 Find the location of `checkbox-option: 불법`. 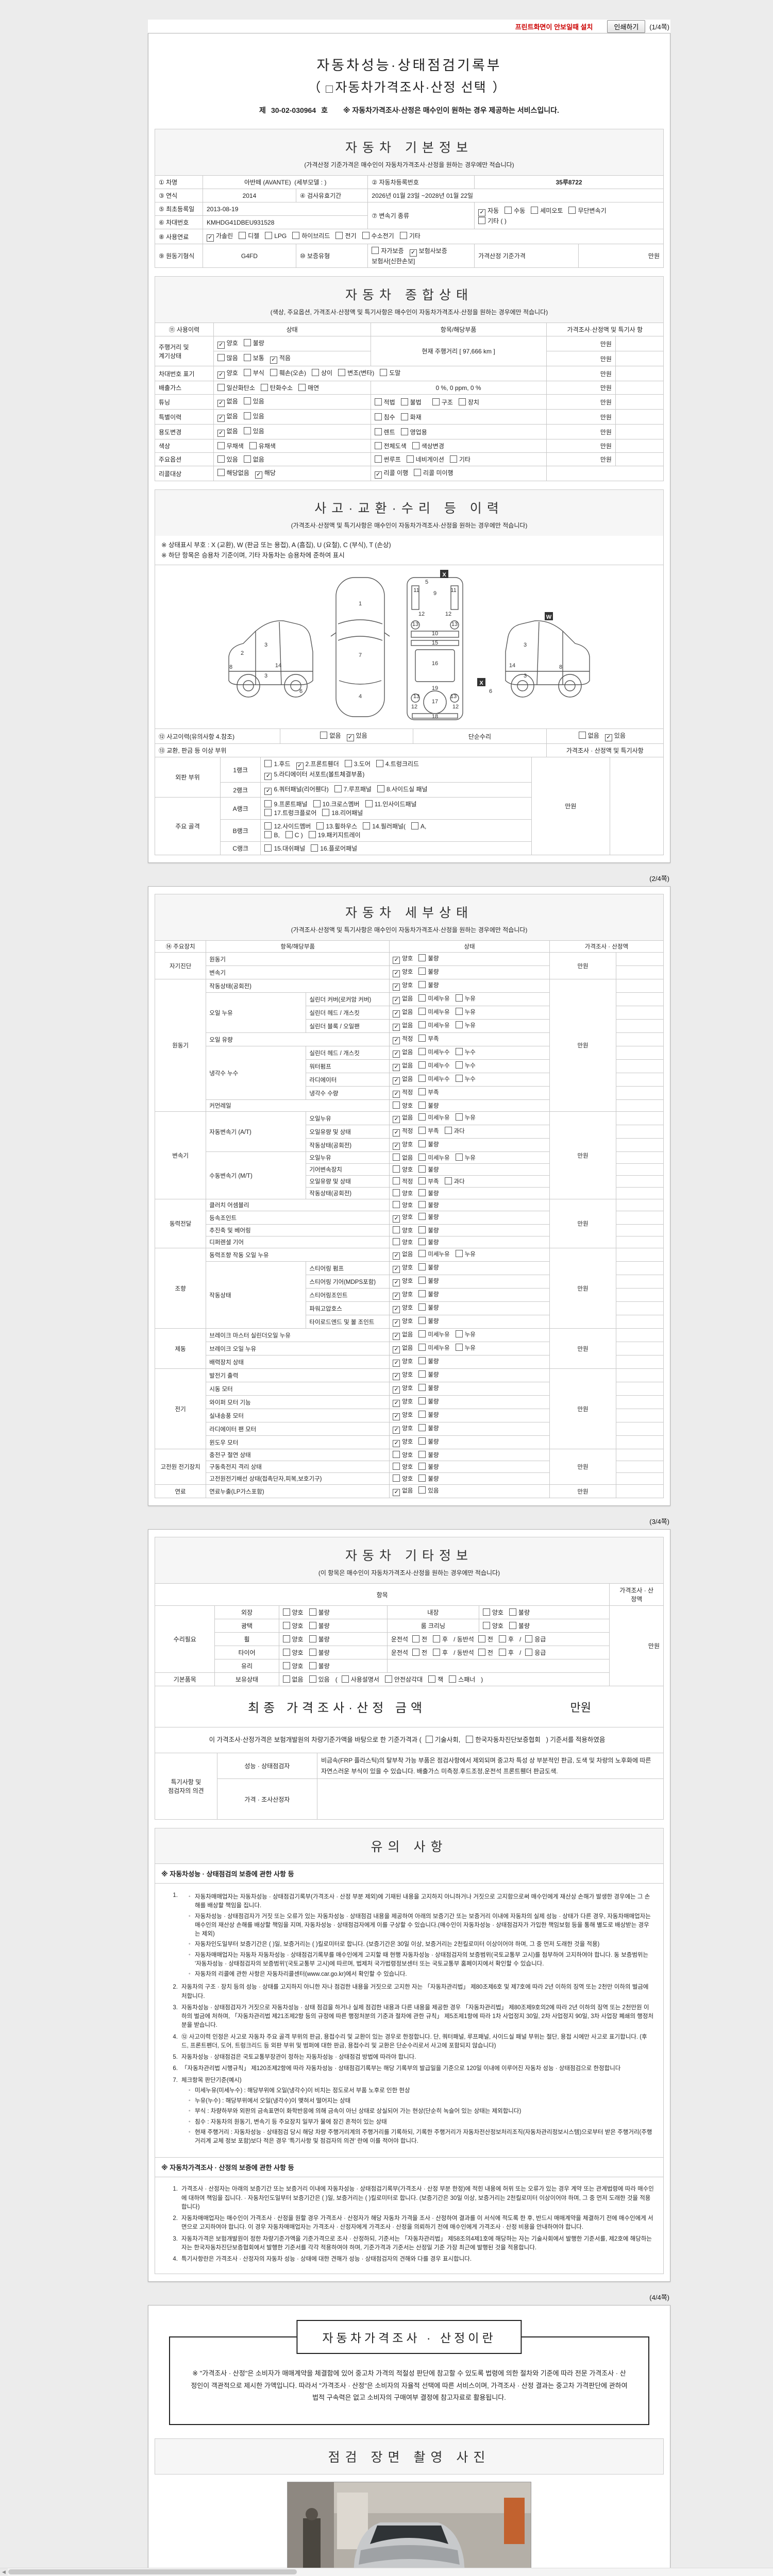

checkbox-option: 불법 is located at coordinates (411, 402).